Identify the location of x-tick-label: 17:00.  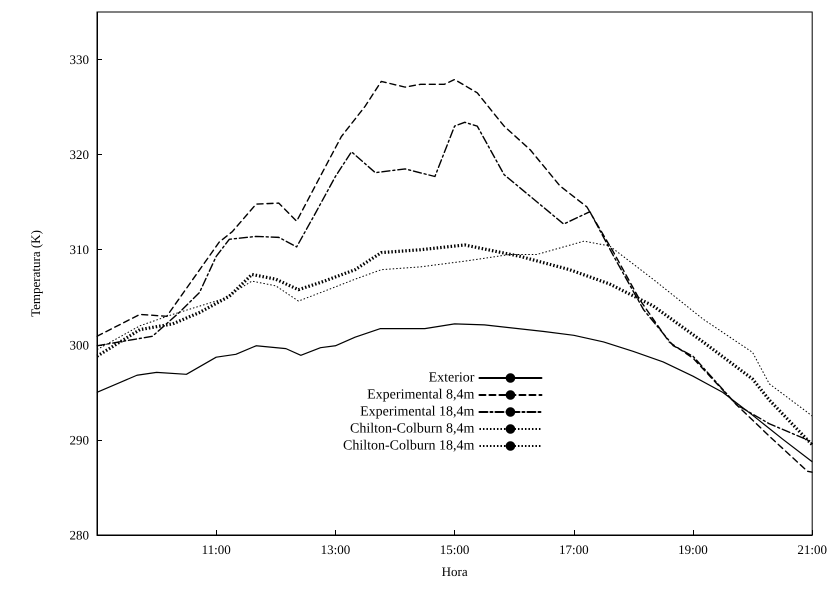
(573, 549).